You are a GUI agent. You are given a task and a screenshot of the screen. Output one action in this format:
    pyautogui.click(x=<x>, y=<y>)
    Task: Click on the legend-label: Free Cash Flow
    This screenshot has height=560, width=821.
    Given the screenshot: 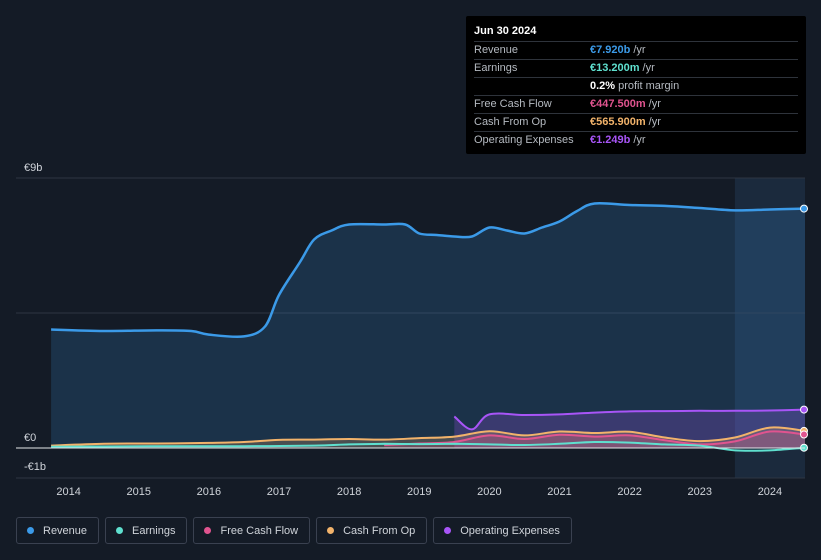 What is the action you would take?
    pyautogui.click(x=259, y=530)
    